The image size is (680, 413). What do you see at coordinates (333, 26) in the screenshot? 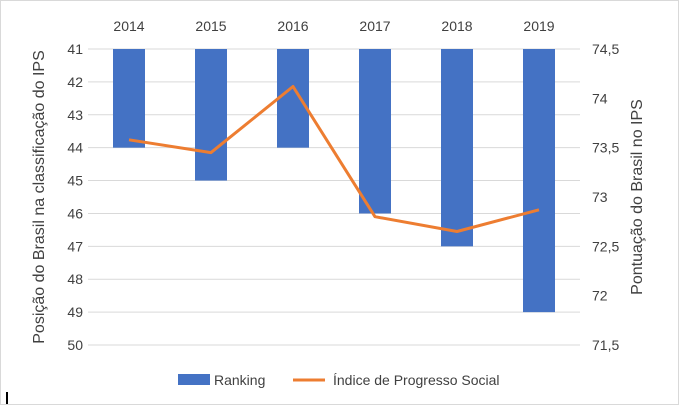
I see `x-axis-ticks: 2014 2015 2016 2017 2018 2019` at bounding box center [333, 26].